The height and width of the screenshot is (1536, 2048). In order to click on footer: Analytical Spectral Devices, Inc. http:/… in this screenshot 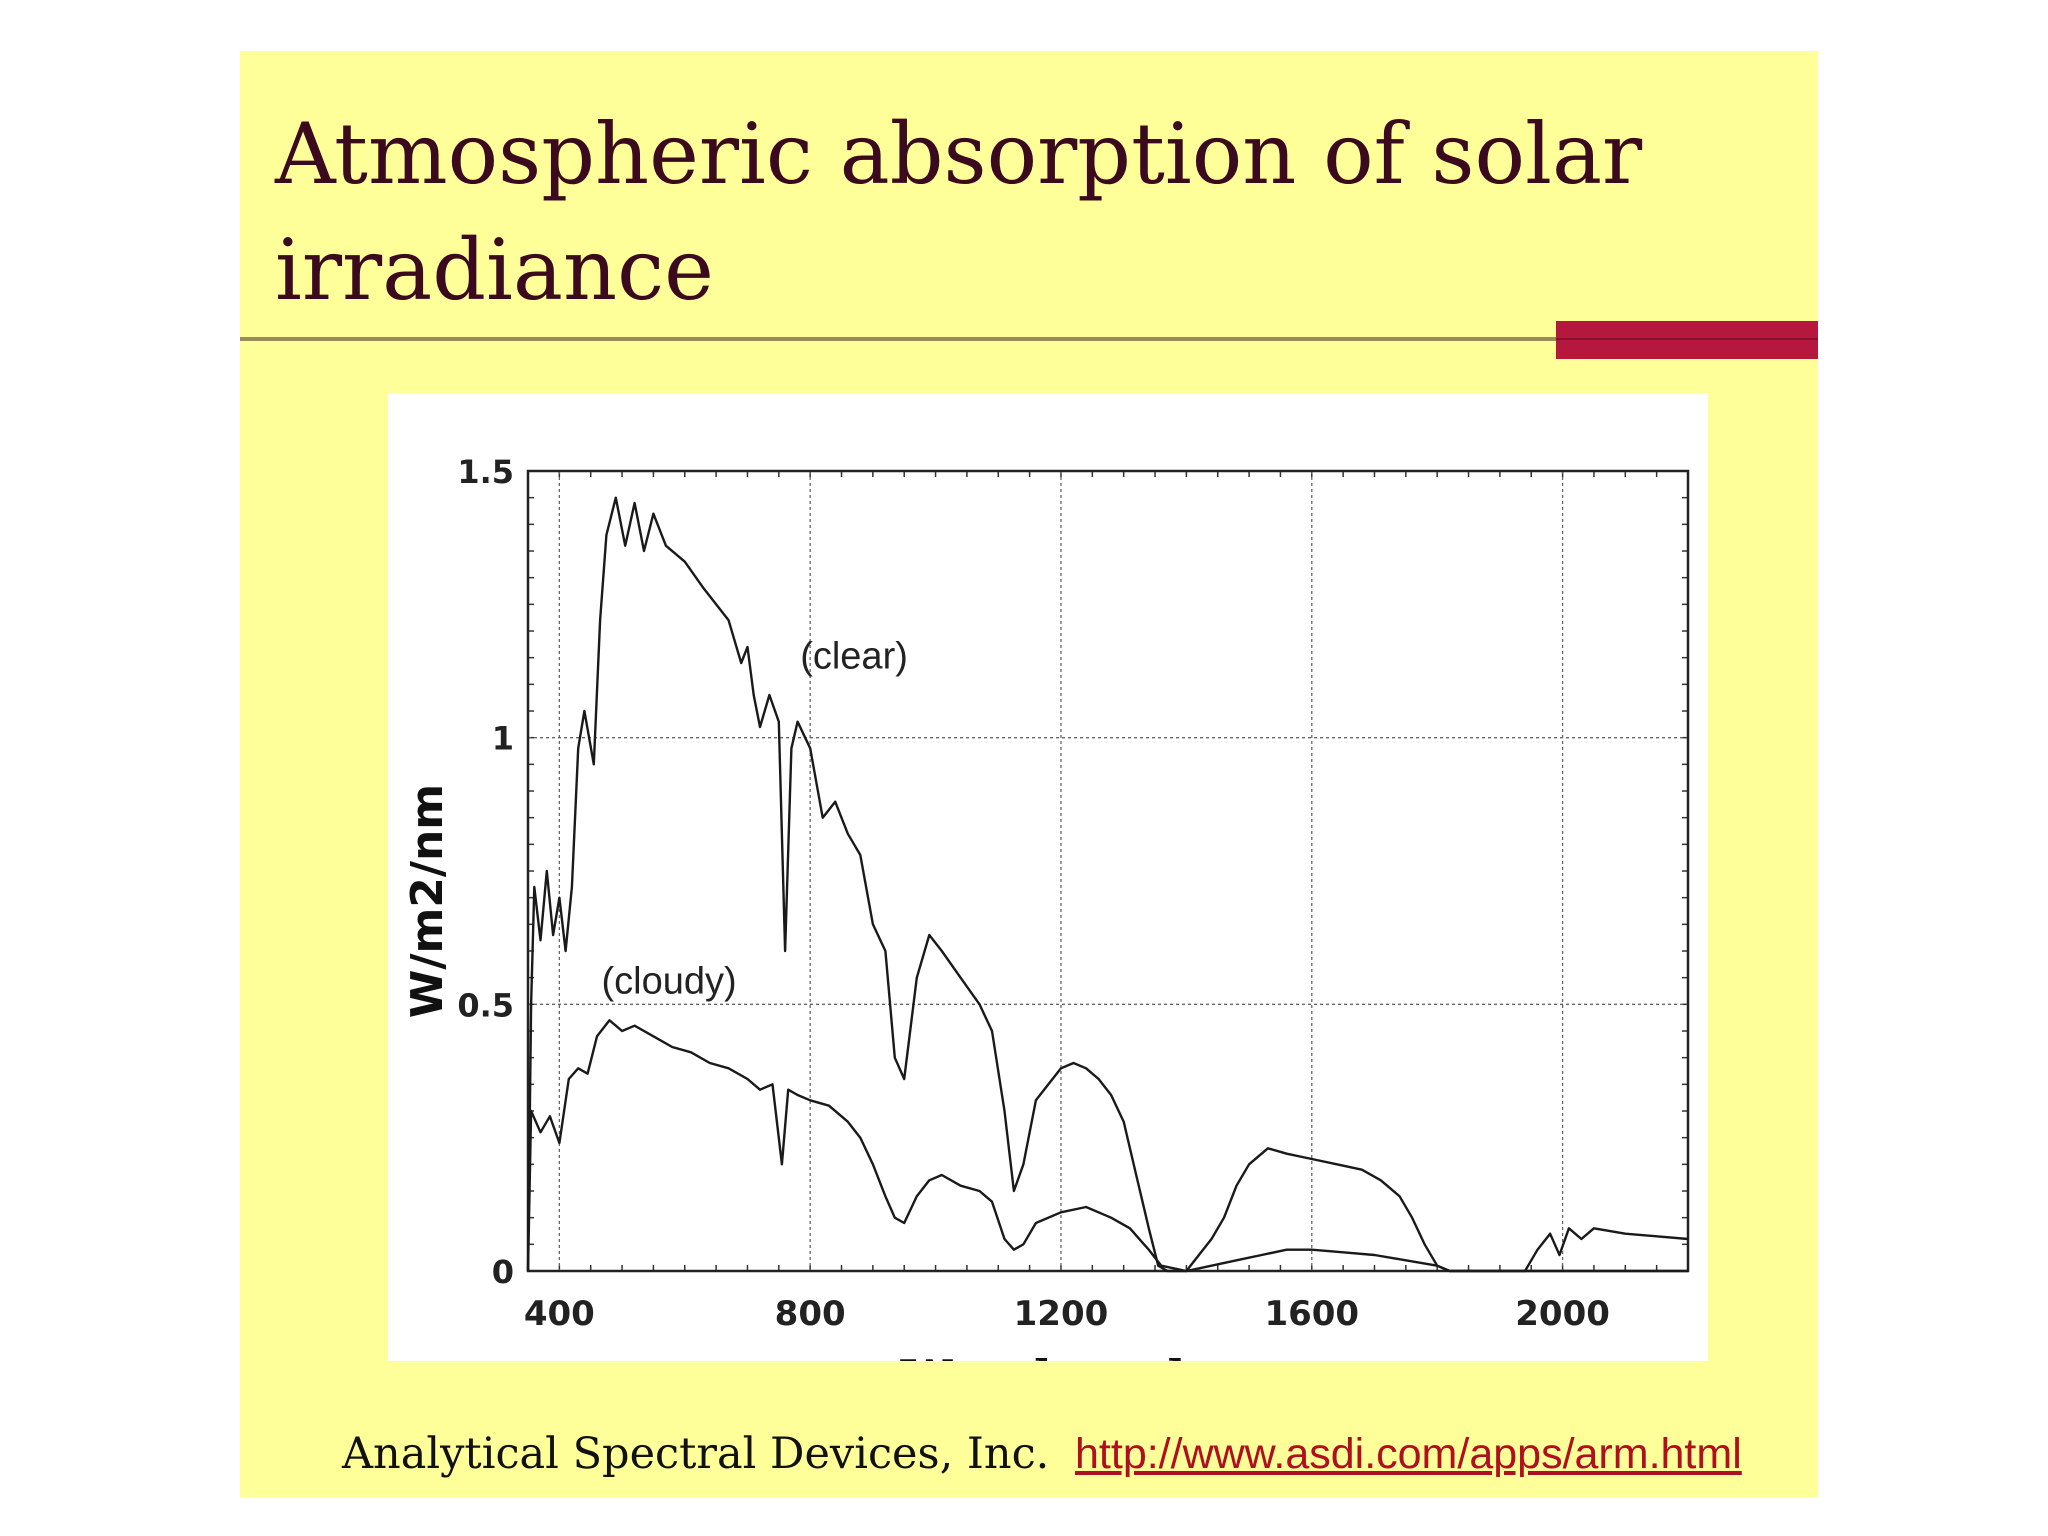, I will do `click(1042, 1454)`.